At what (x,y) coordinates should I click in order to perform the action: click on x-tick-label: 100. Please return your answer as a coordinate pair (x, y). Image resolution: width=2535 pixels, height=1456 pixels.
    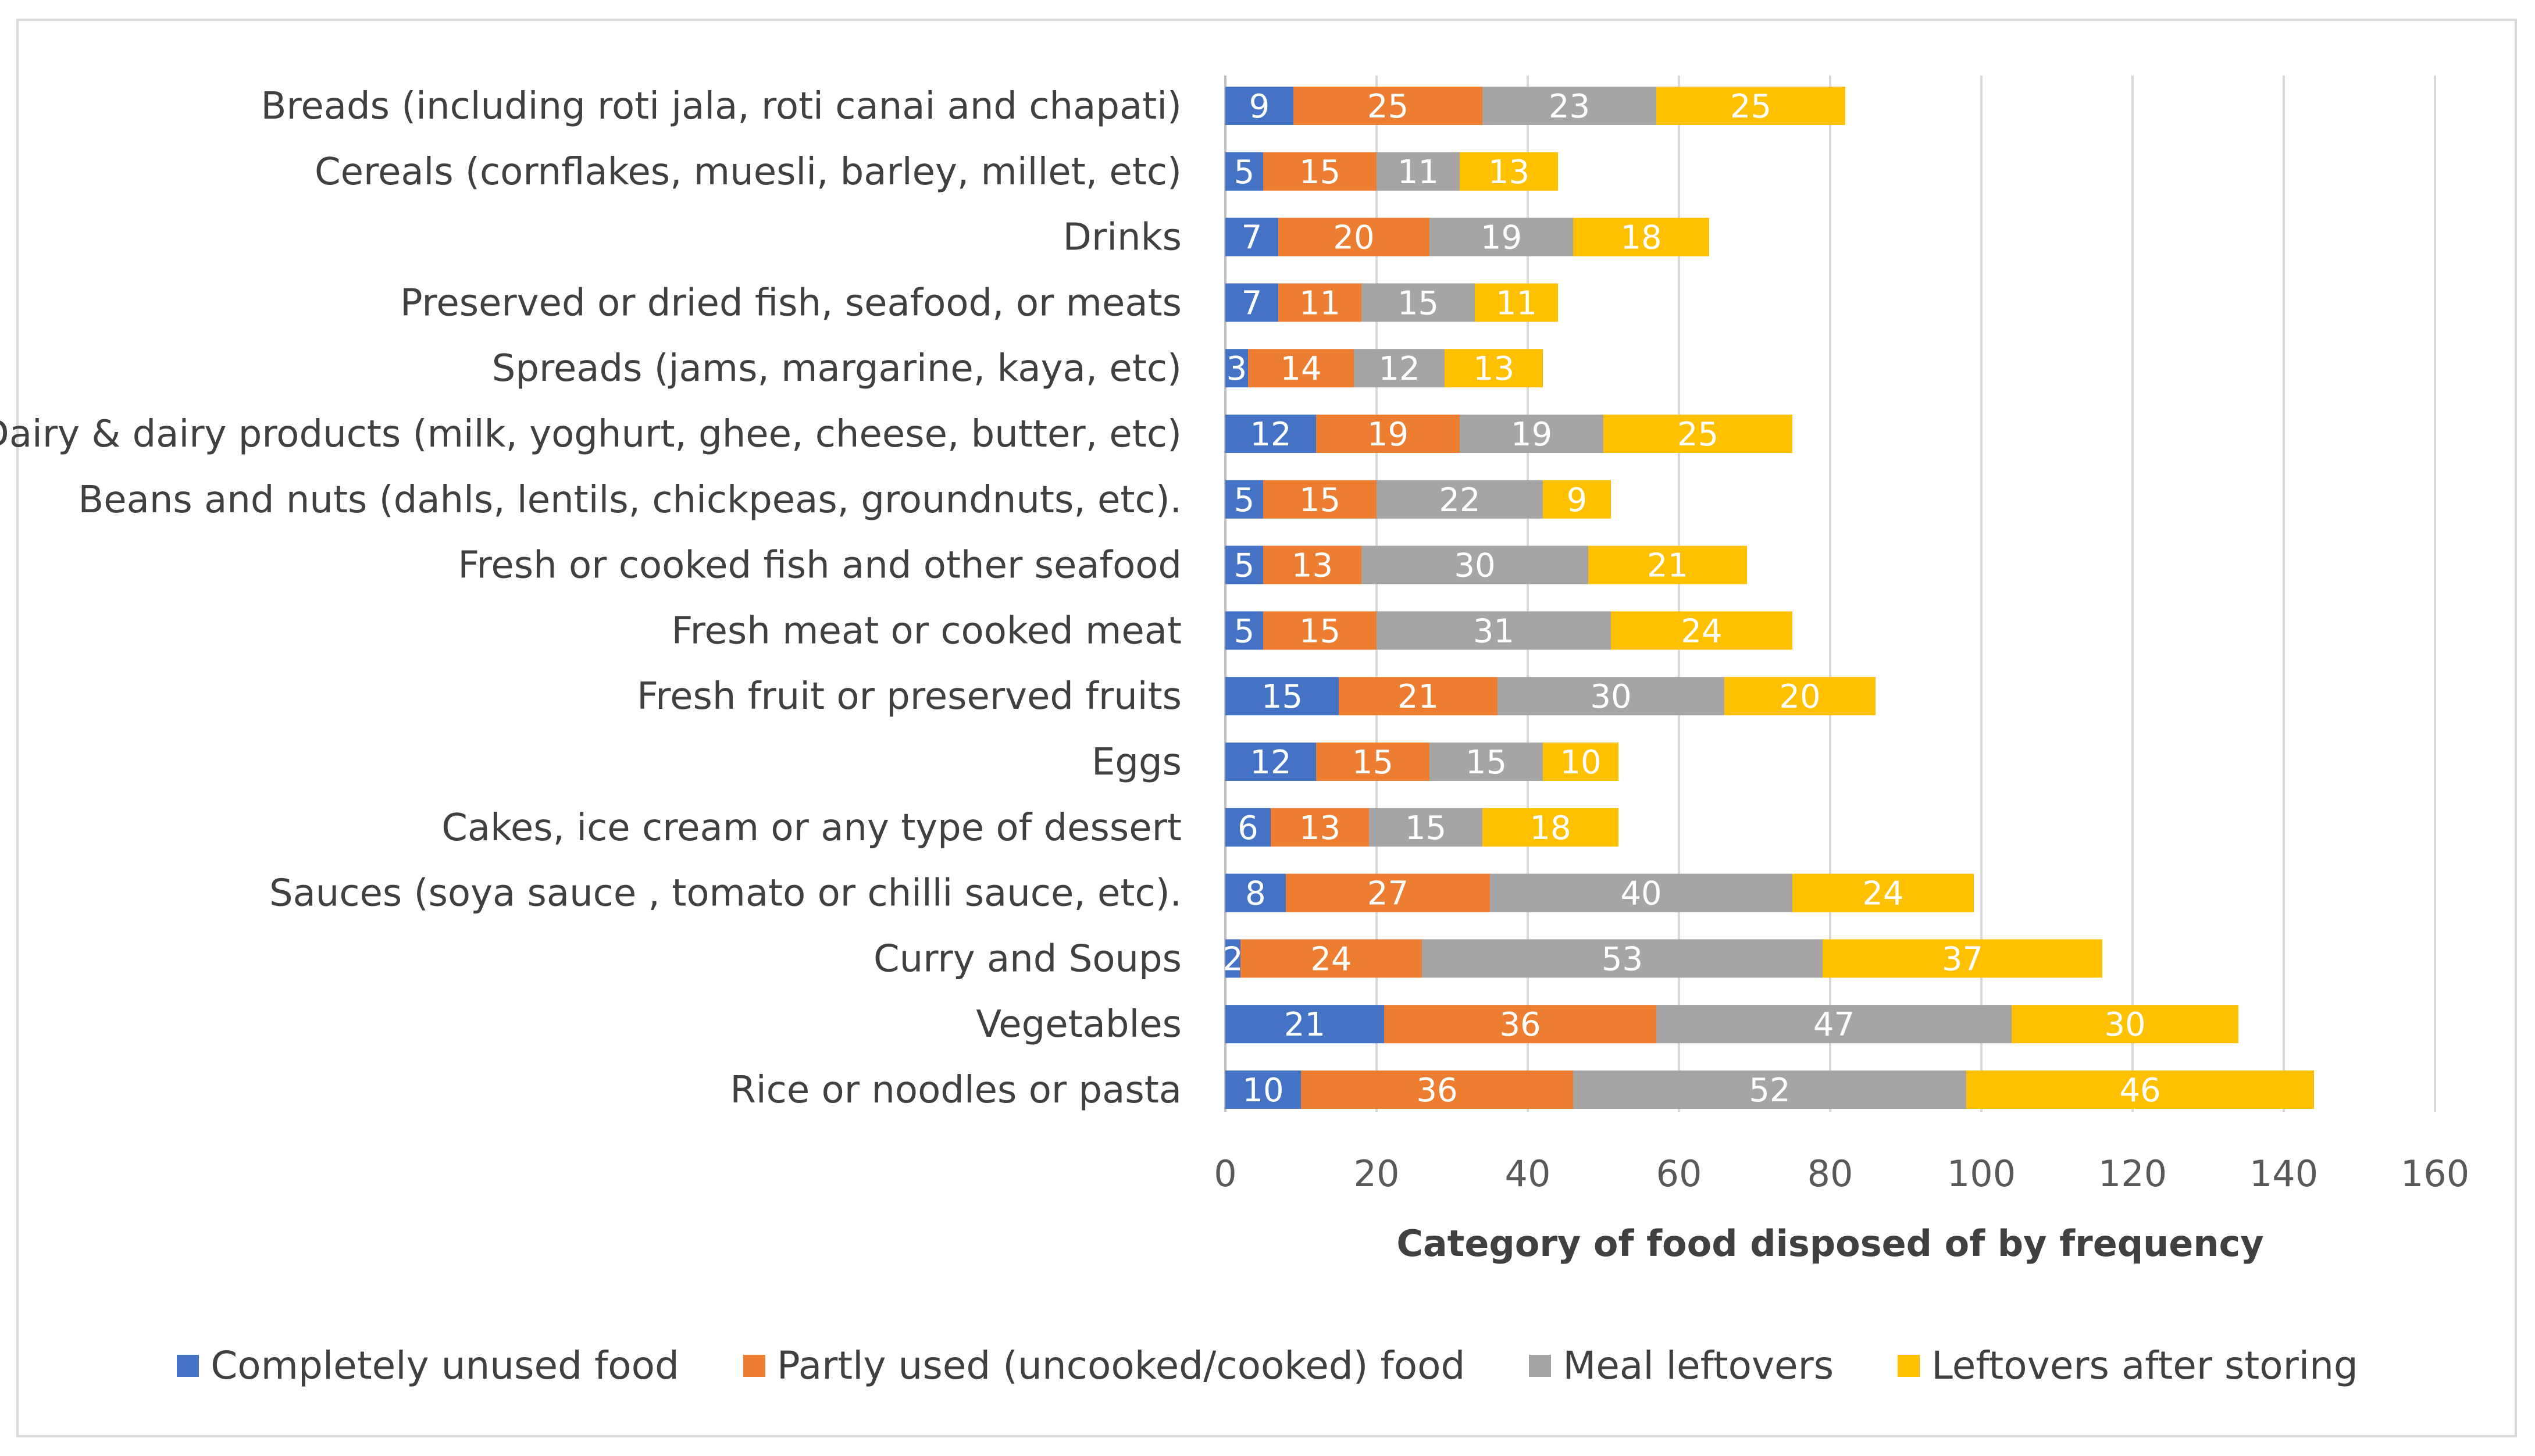
    Looking at the image, I should click on (1981, 1173).